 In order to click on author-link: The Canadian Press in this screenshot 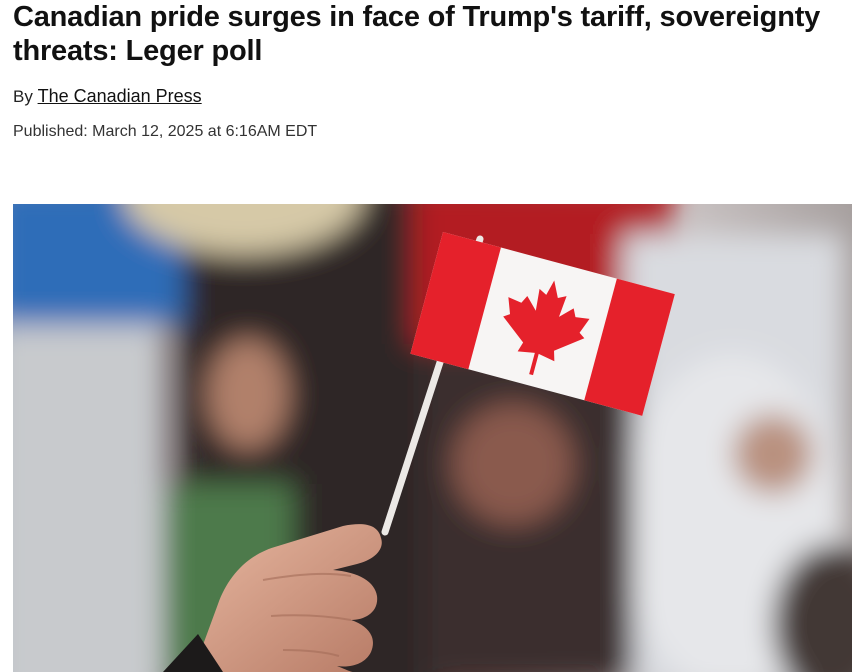, I will do `click(119, 96)`.